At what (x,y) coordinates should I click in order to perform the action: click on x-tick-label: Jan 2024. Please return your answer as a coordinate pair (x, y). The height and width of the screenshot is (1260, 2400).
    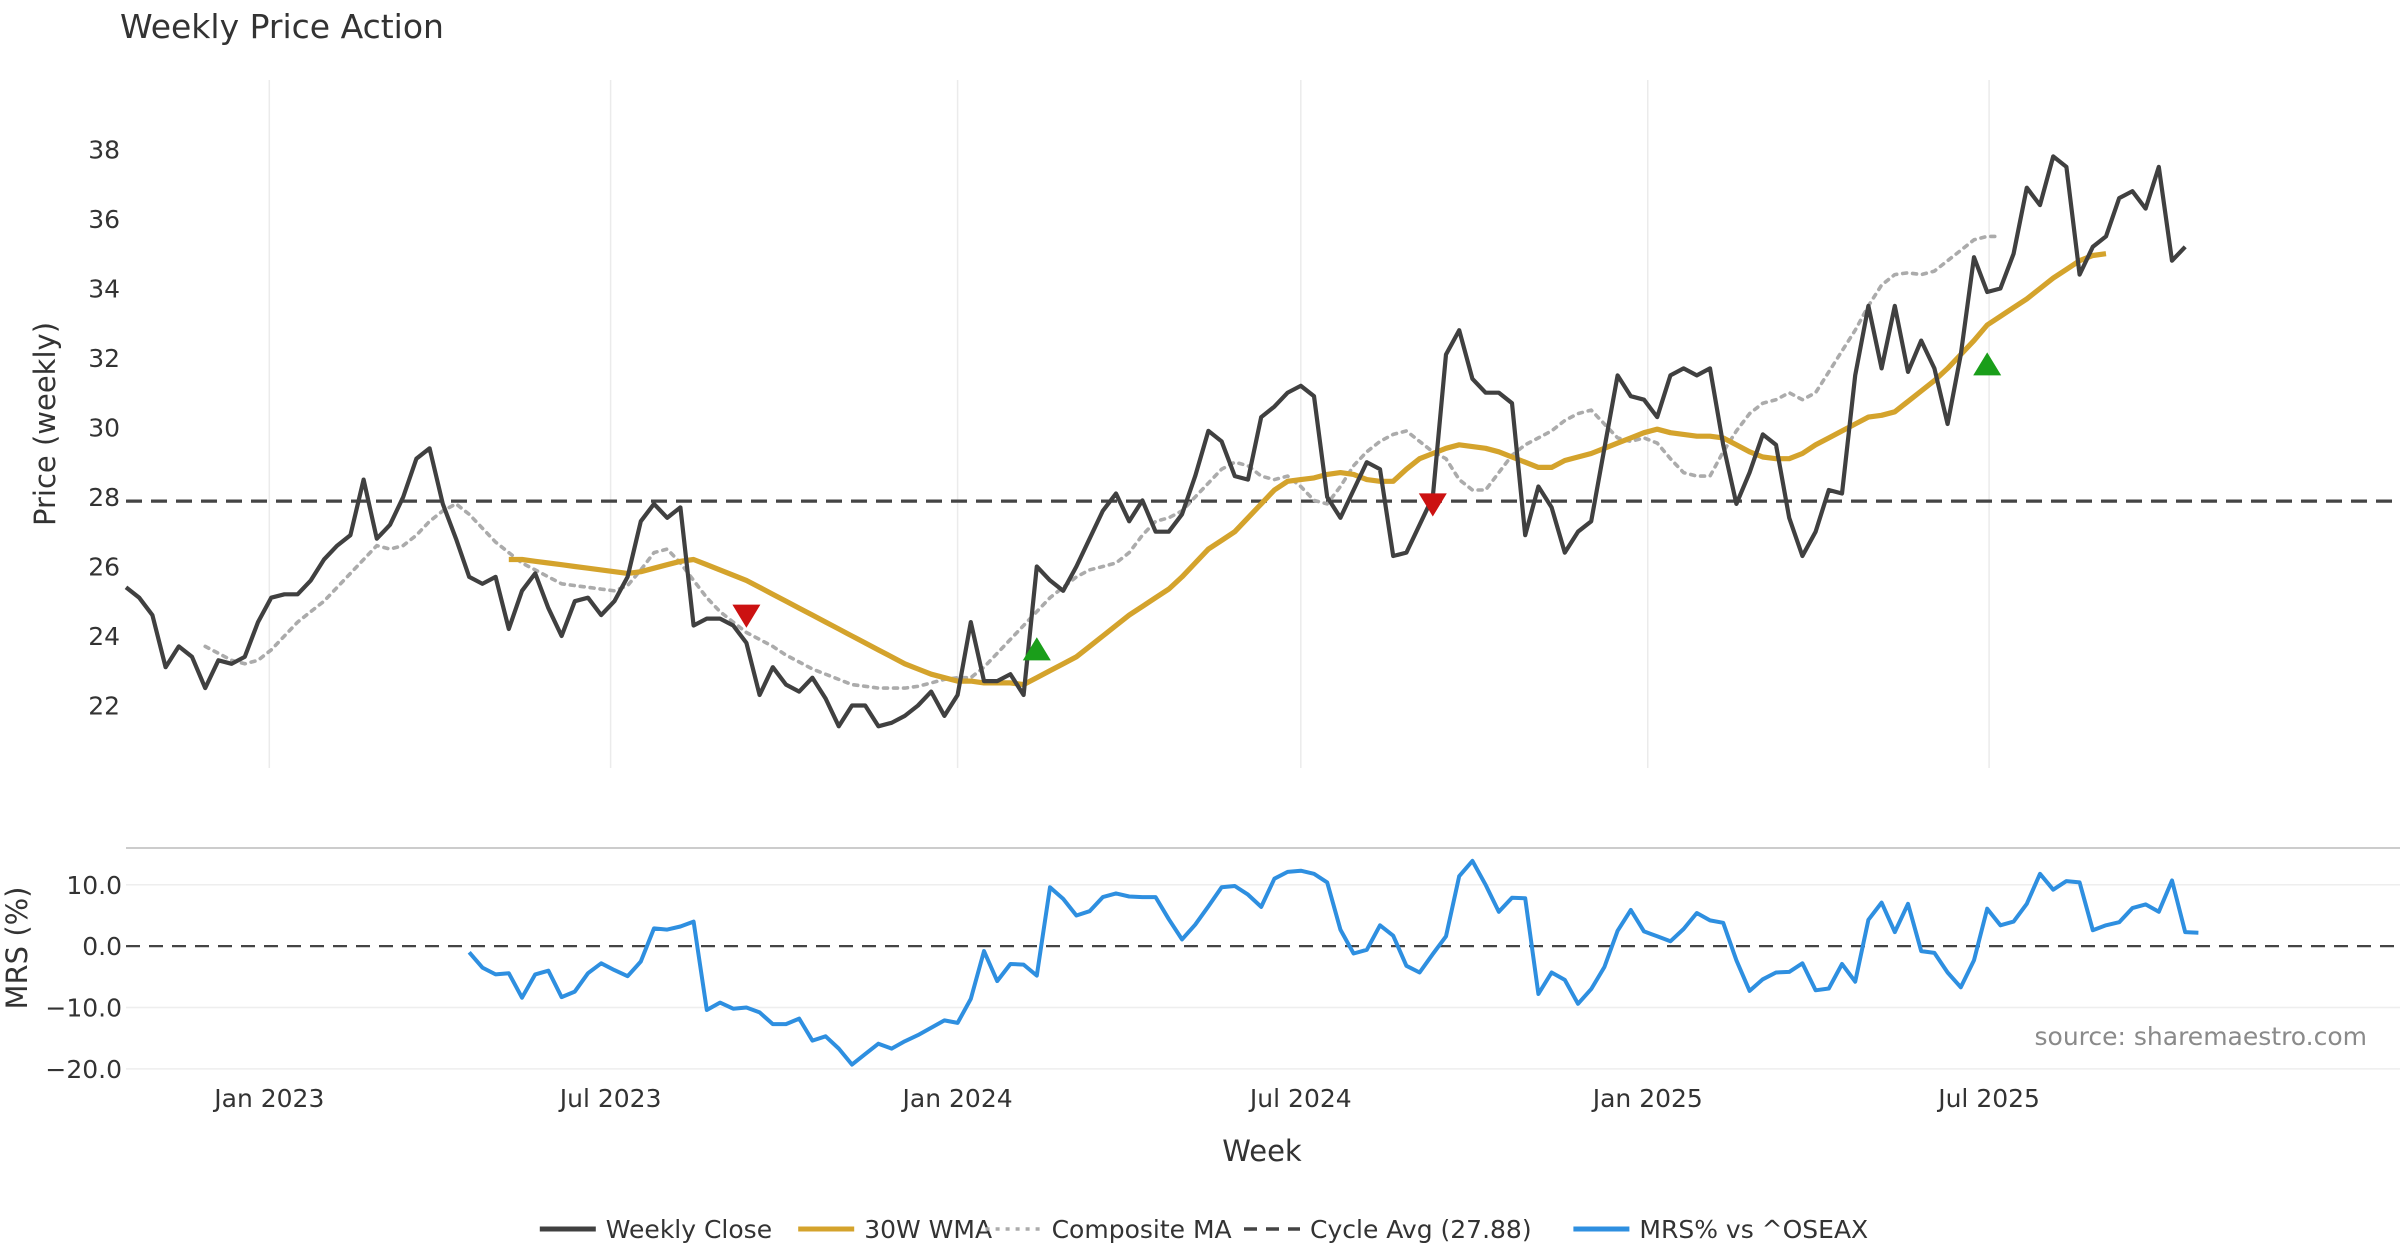
    Looking at the image, I should click on (957, 1098).